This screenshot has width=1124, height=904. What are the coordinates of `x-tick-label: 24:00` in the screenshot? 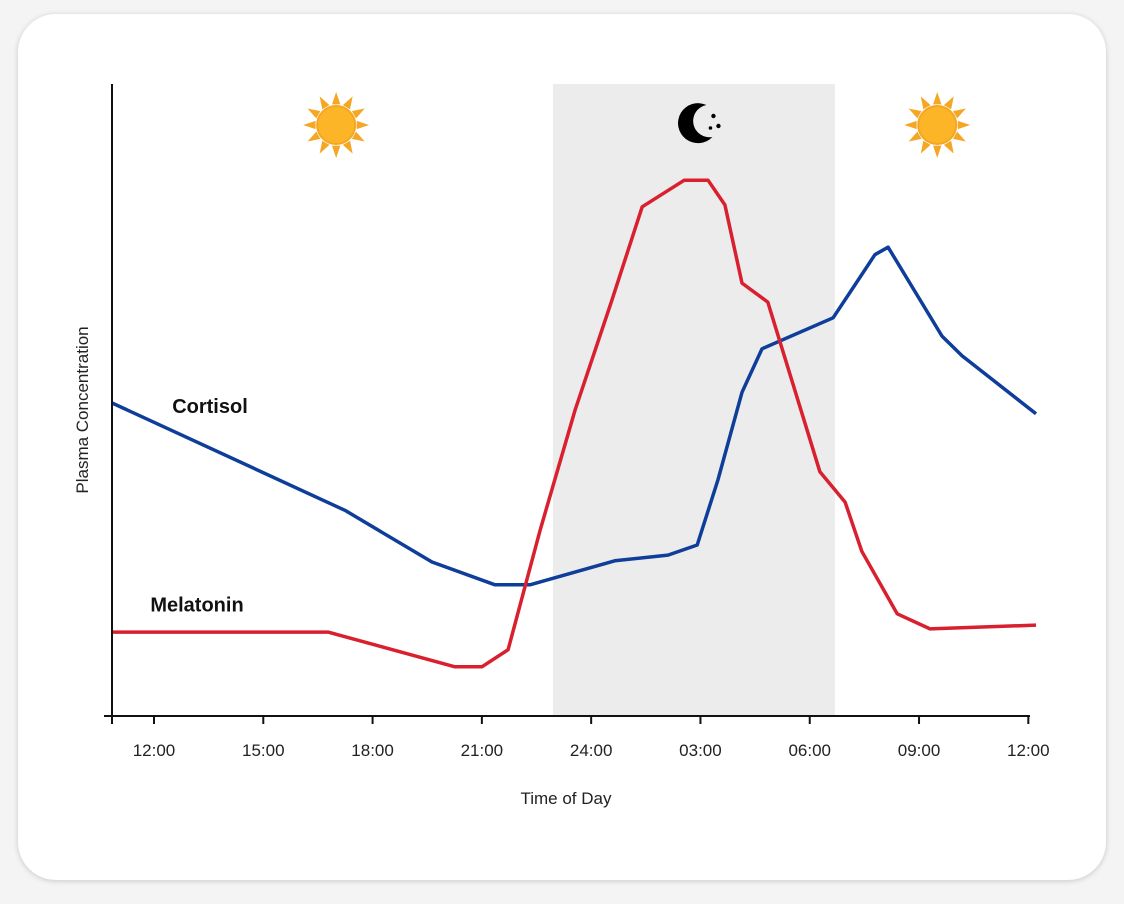 It's located at (591, 750).